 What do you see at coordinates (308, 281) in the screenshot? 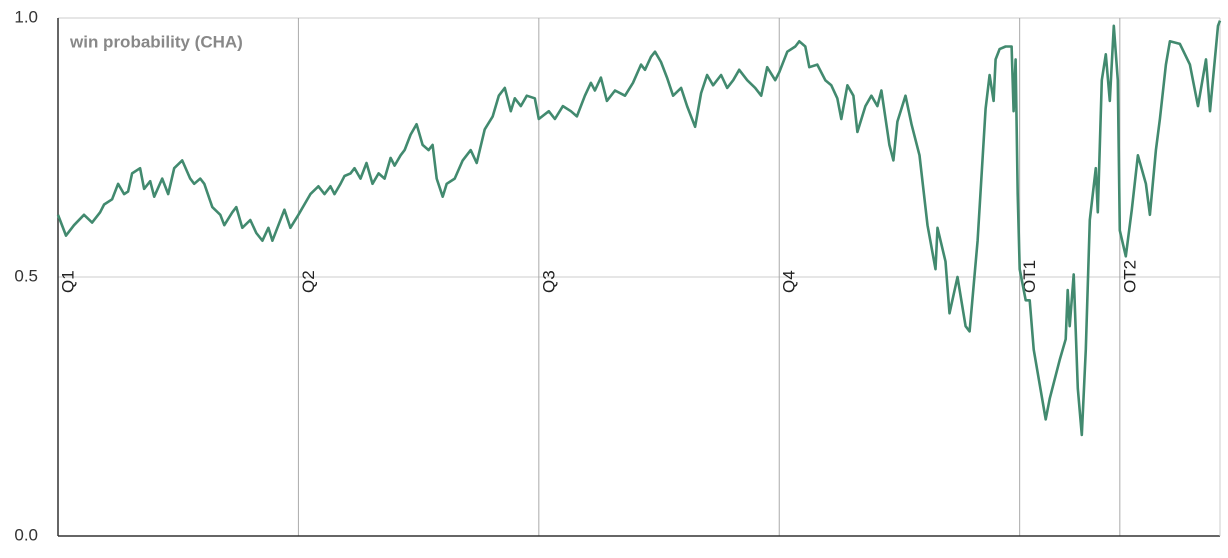
I see `period-label: Q2` at bounding box center [308, 281].